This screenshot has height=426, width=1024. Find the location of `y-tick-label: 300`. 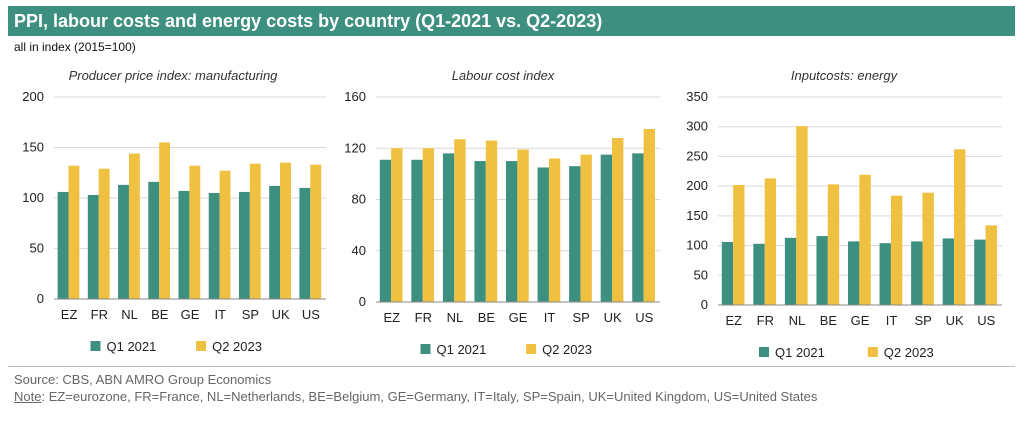

y-tick-label: 300 is located at coordinates (697, 126).